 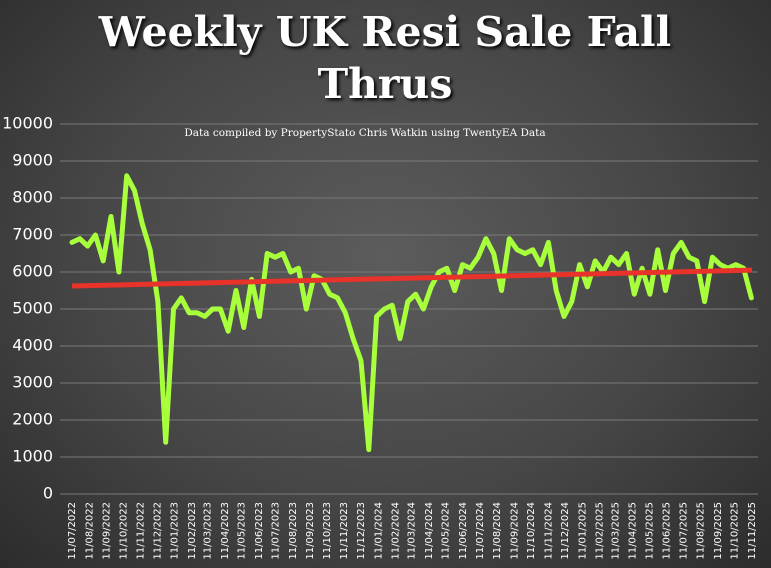 I want to click on x-tick-label: 11/10/2022, so click(x=123, y=531).